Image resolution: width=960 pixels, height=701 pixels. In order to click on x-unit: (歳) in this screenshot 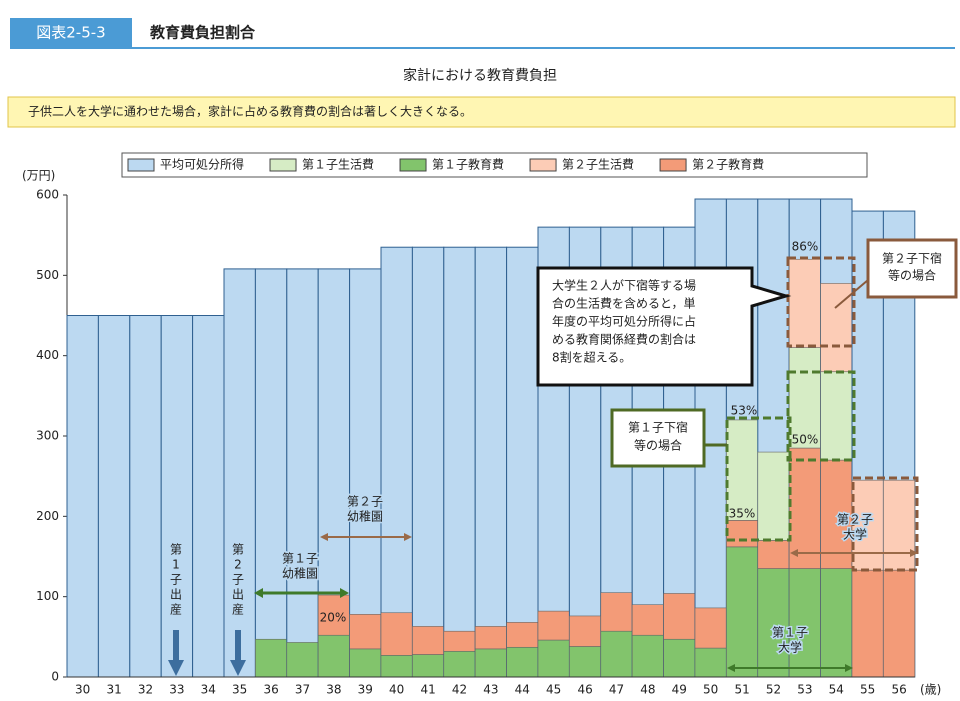, I will do `click(930, 690)`.